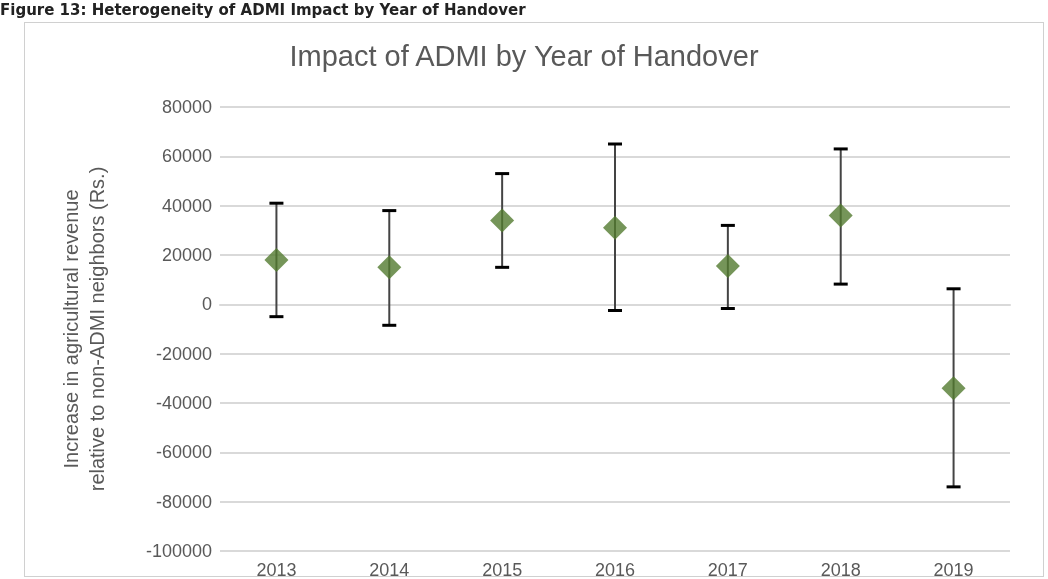  Describe the element at coordinates (183, 353) in the screenshot. I see `y-tick-label: -20000` at that location.